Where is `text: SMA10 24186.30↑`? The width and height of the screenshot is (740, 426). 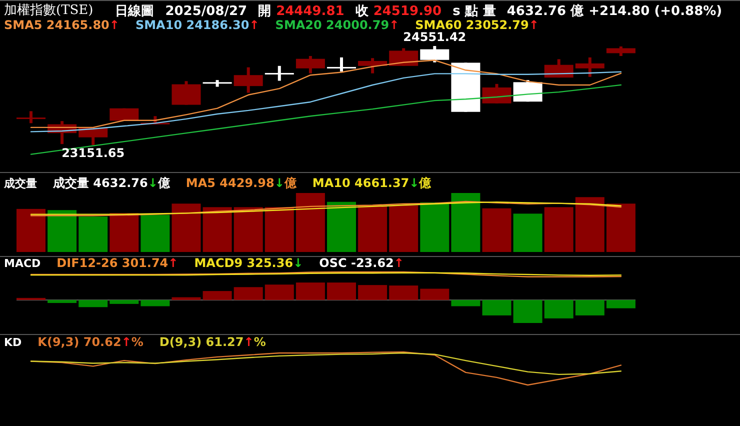
text: SMA10 24186.30↑ is located at coordinates (197, 25).